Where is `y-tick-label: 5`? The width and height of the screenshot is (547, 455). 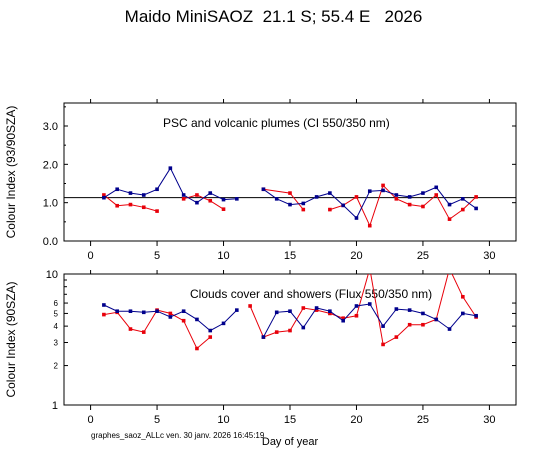
y-tick-label: 5 is located at coordinates (56, 313).